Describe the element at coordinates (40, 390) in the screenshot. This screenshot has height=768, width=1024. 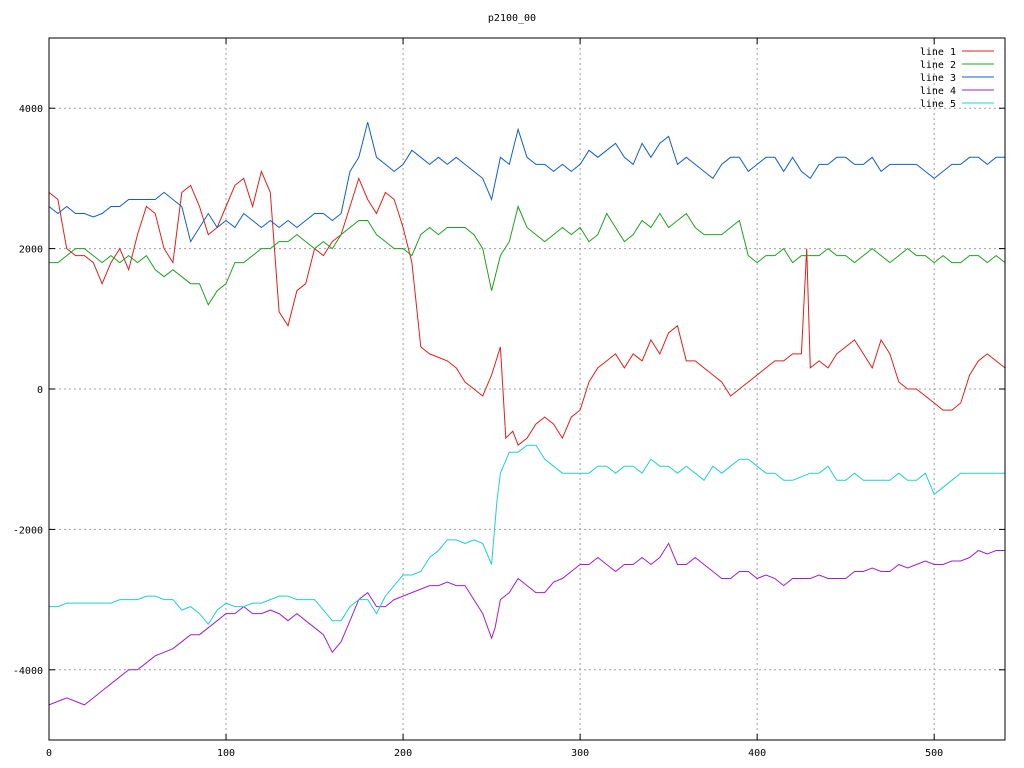
I see `y-tick-label: 0` at that location.